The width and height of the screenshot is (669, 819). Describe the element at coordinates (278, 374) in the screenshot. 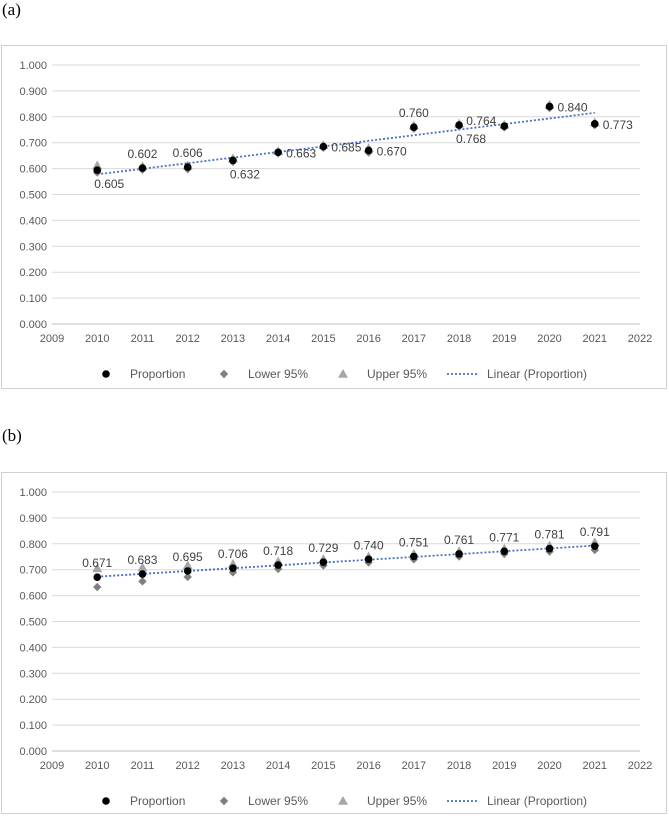

I see `legend-label: Lower 95%` at that location.